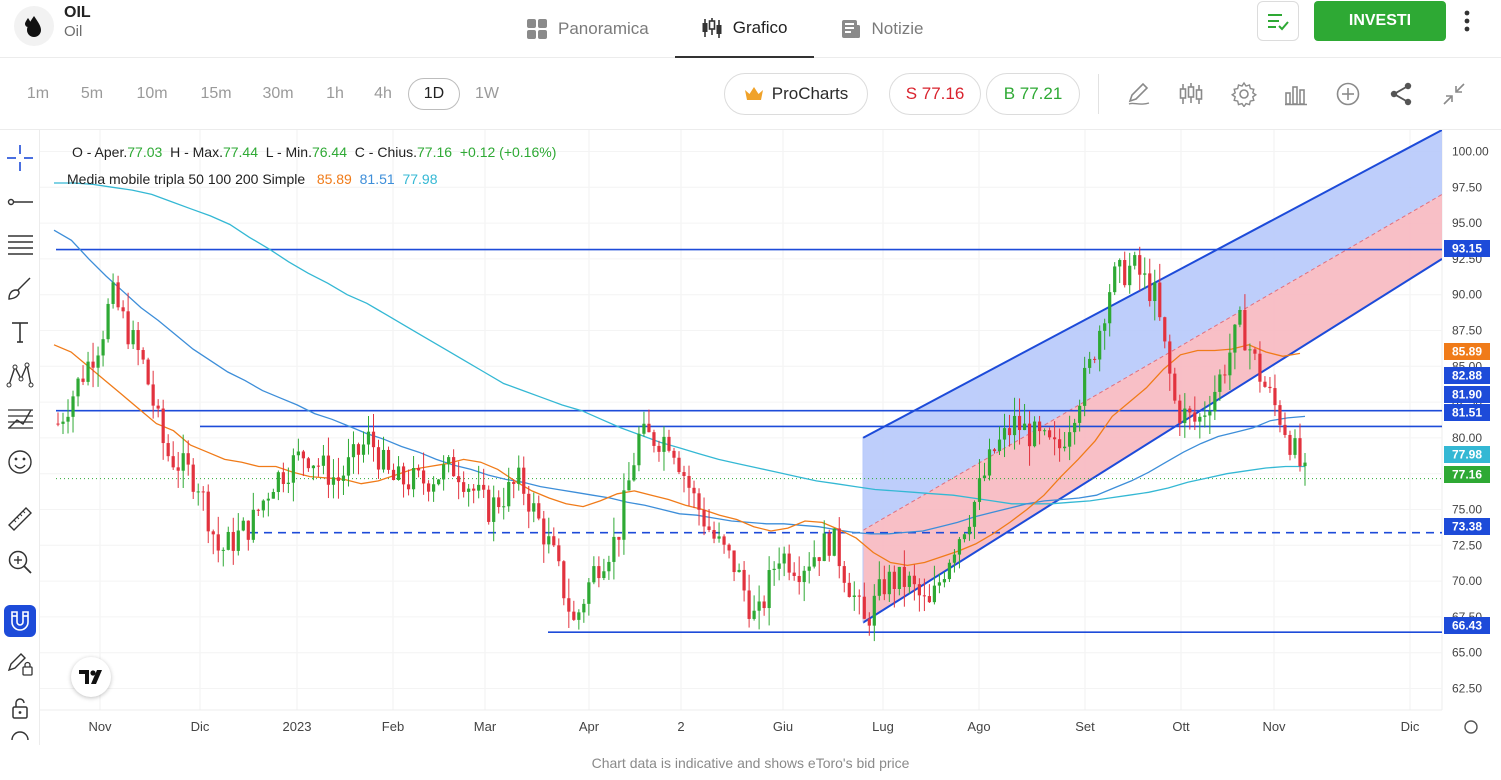 This screenshot has width=1501, height=780. I want to click on pattern-tool-icon, so click(20, 375).